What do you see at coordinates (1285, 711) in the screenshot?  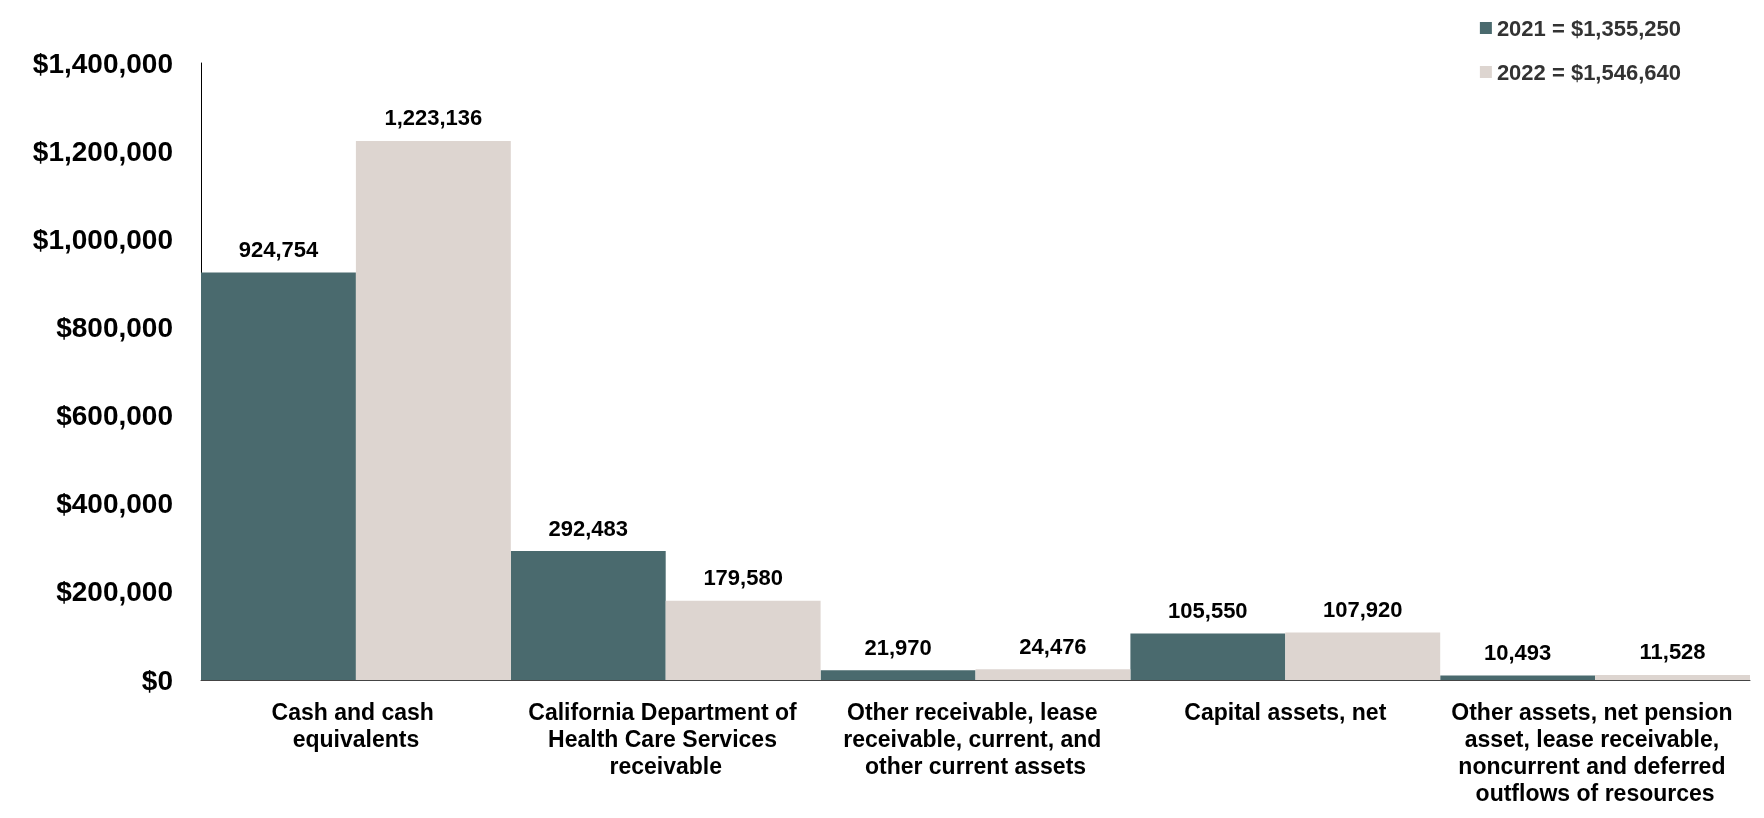 I see `x-tick-label: Capital assets, net` at bounding box center [1285, 711].